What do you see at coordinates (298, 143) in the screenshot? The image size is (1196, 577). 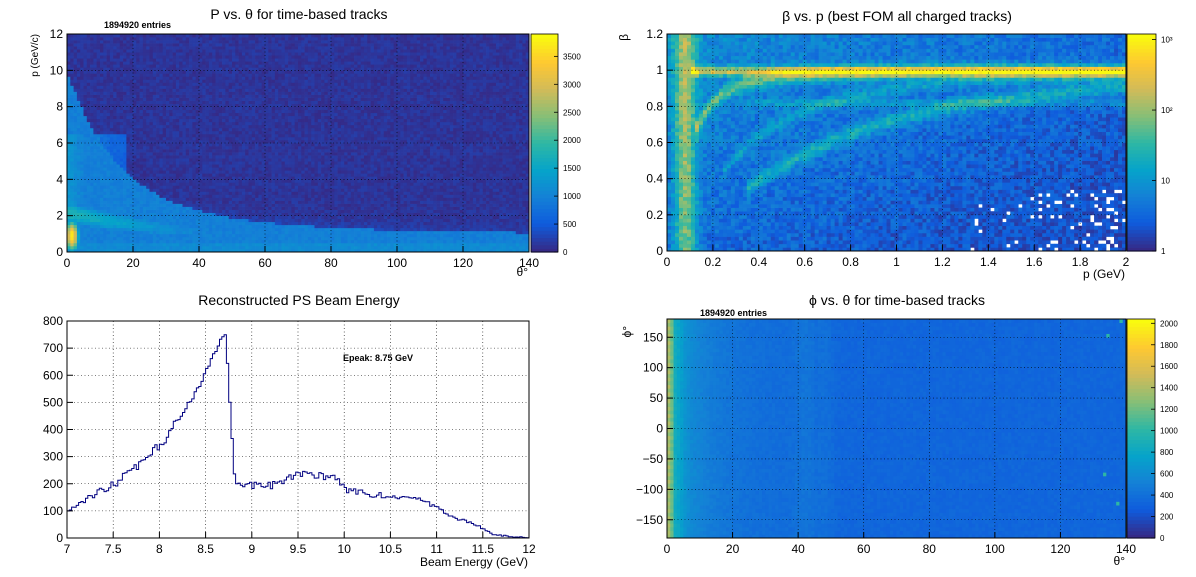 I see `heatmap-cells` at bounding box center [298, 143].